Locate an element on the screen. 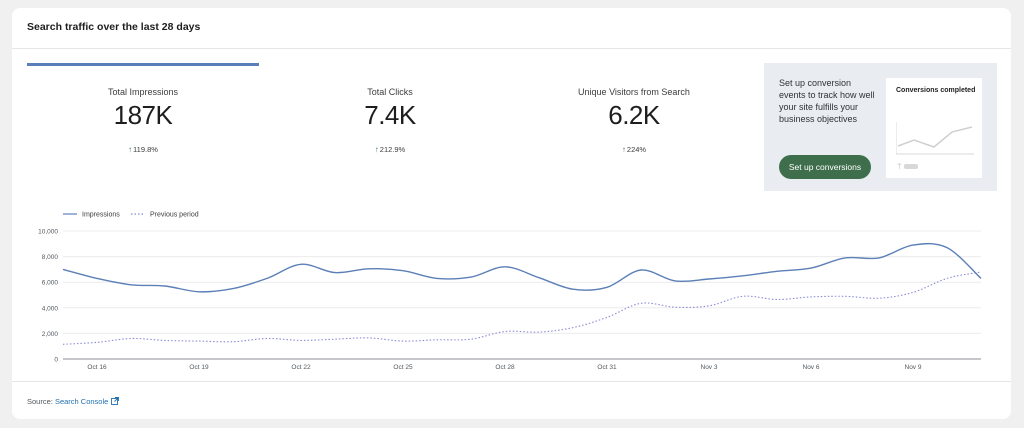 The image size is (1024, 428). mini-placeholder-bar is located at coordinates (911, 166).